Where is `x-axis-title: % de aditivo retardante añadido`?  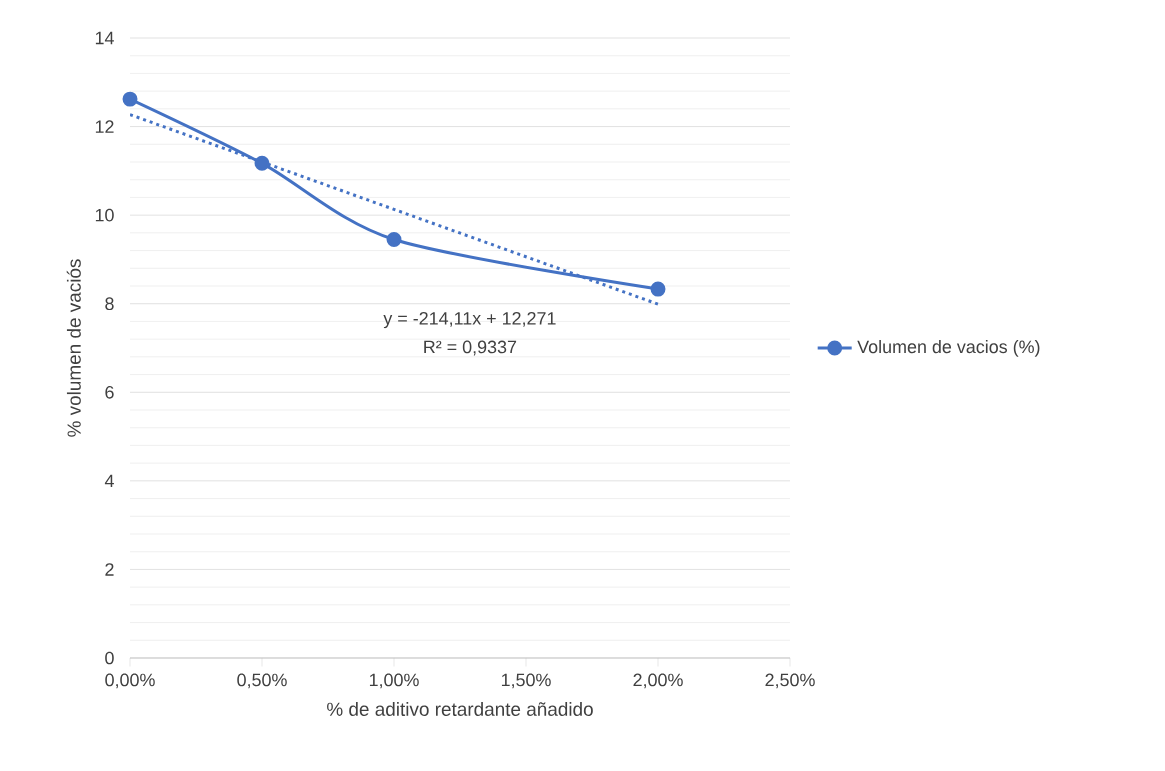 x-axis-title: % de aditivo retardante añadido is located at coordinates (460, 709).